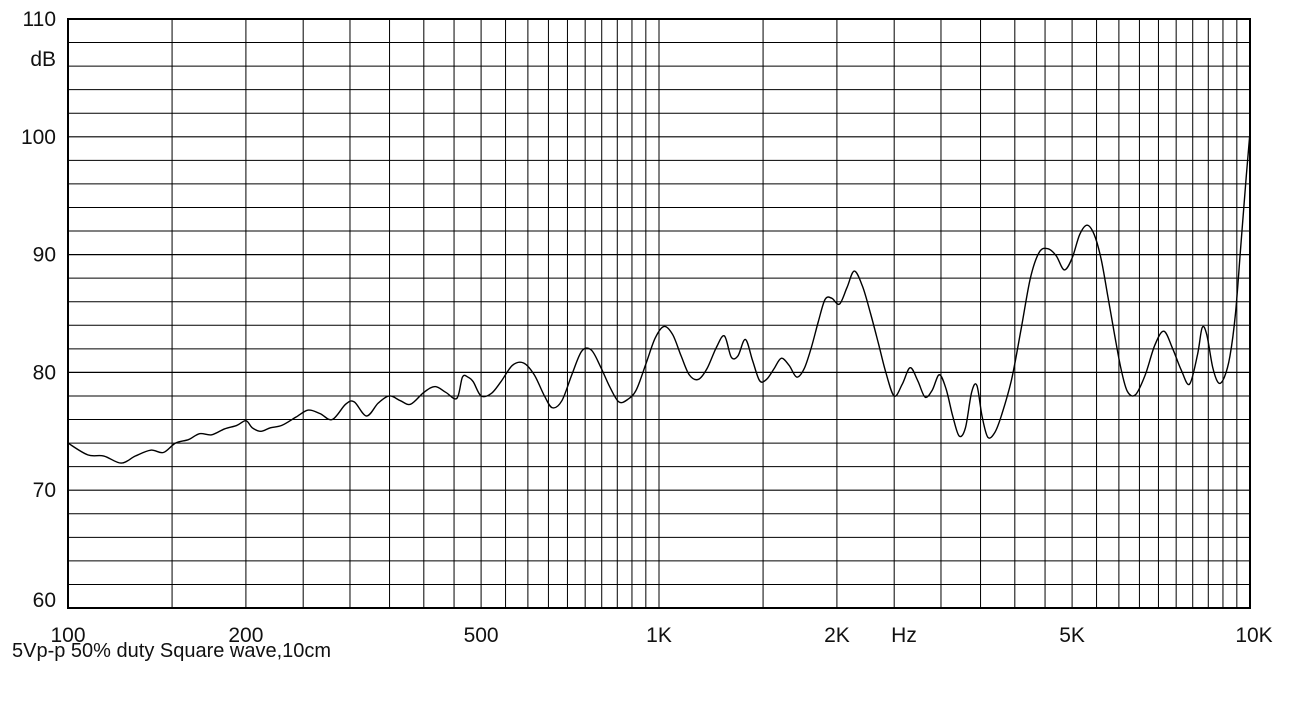 The width and height of the screenshot is (1289, 702). What do you see at coordinates (245, 635) in the screenshot?
I see `x-tick-label: 200` at bounding box center [245, 635].